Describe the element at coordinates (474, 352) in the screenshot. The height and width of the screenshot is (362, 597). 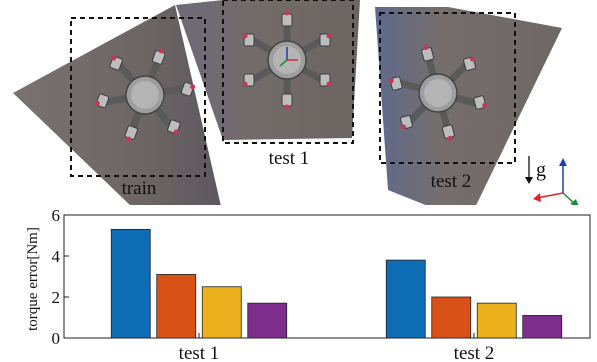
I see `x-tick-label: test 2` at that location.